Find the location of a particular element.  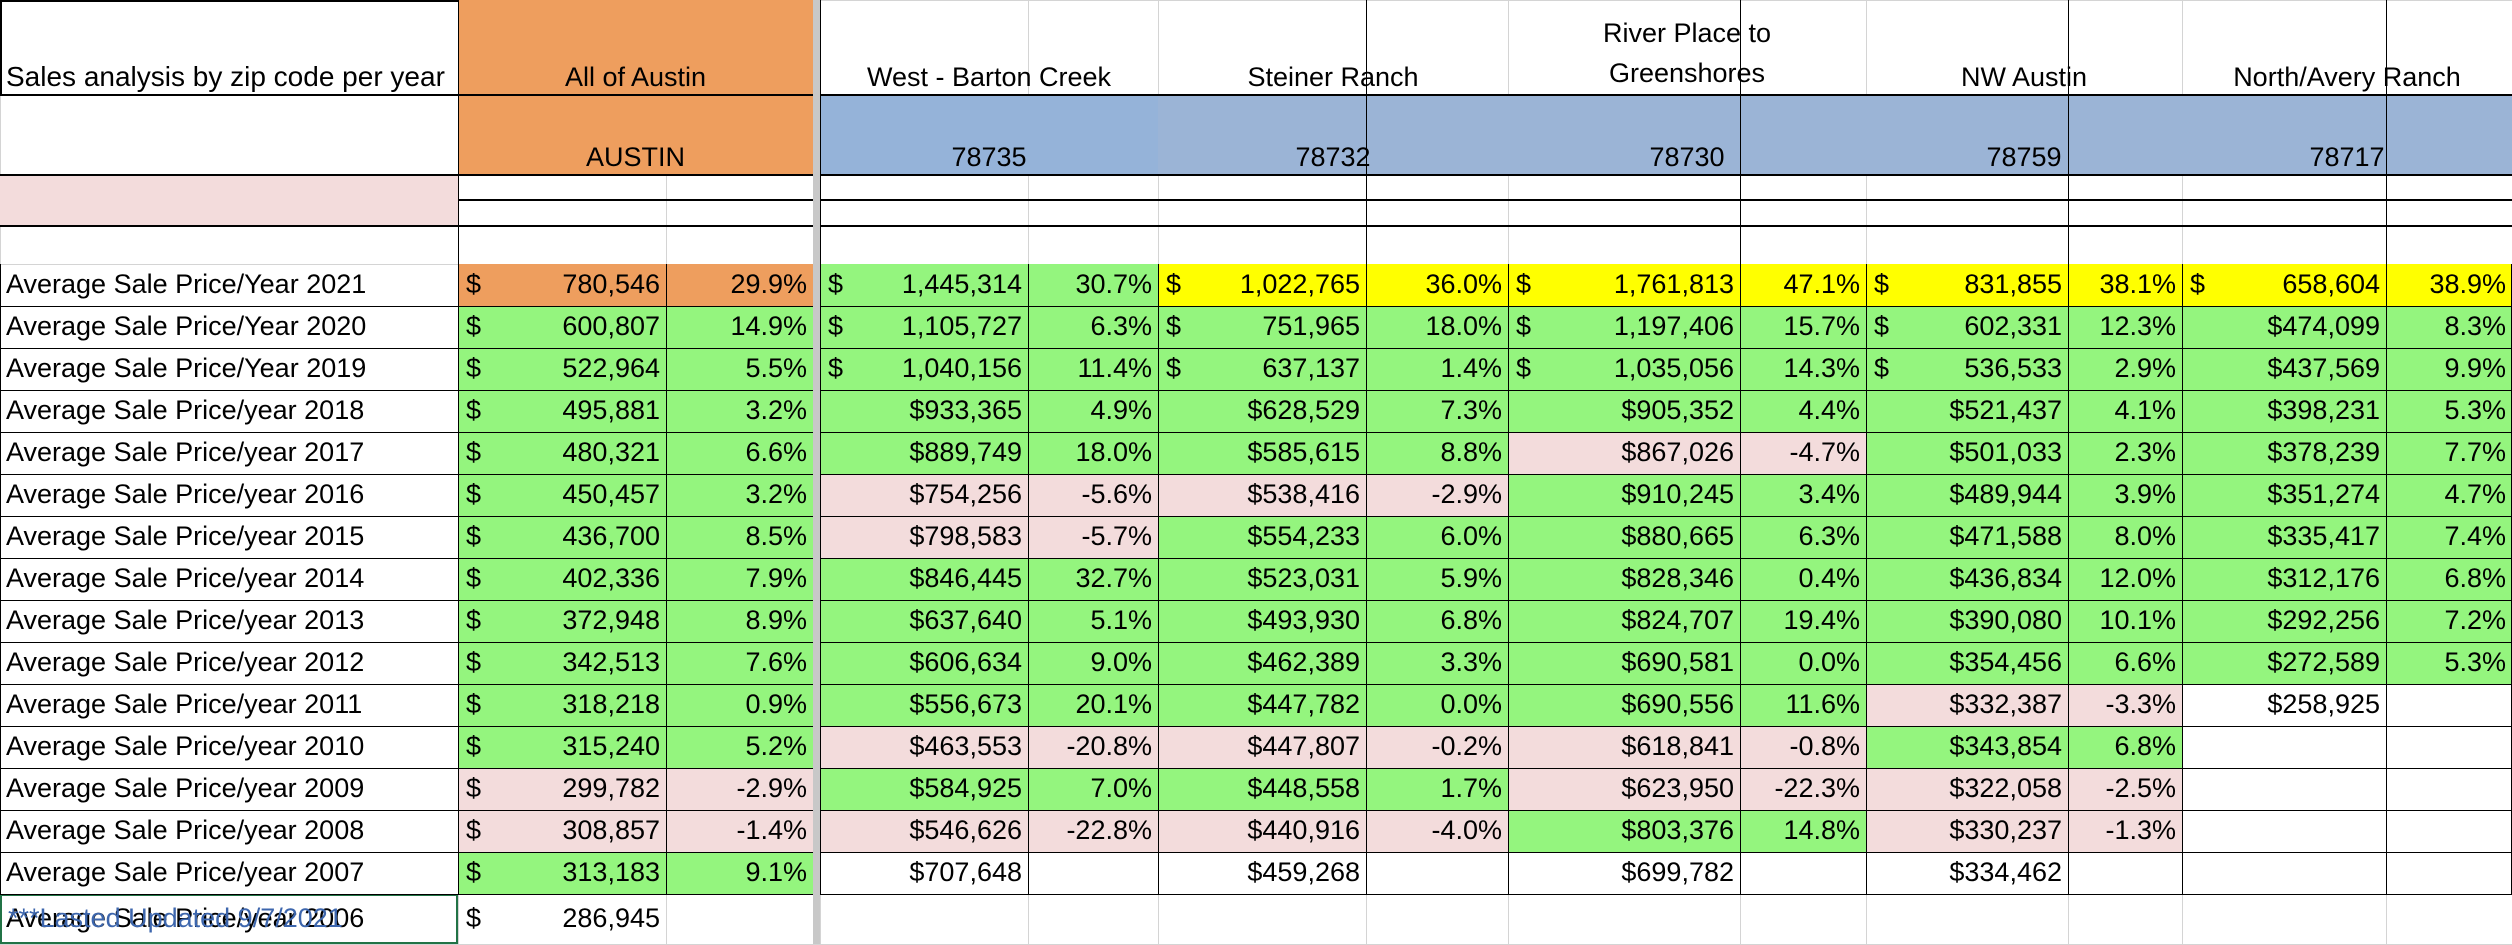

percent-change-cell: 30.7% is located at coordinates (1093, 285).